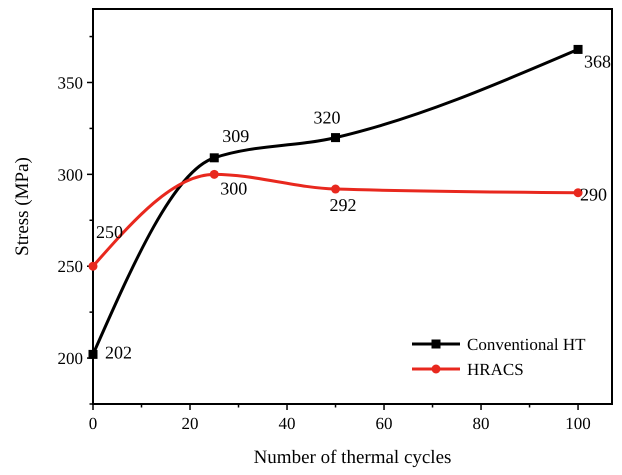 The width and height of the screenshot is (622, 475). What do you see at coordinates (287, 423) in the screenshot?
I see `x-tick-label: 40` at bounding box center [287, 423].